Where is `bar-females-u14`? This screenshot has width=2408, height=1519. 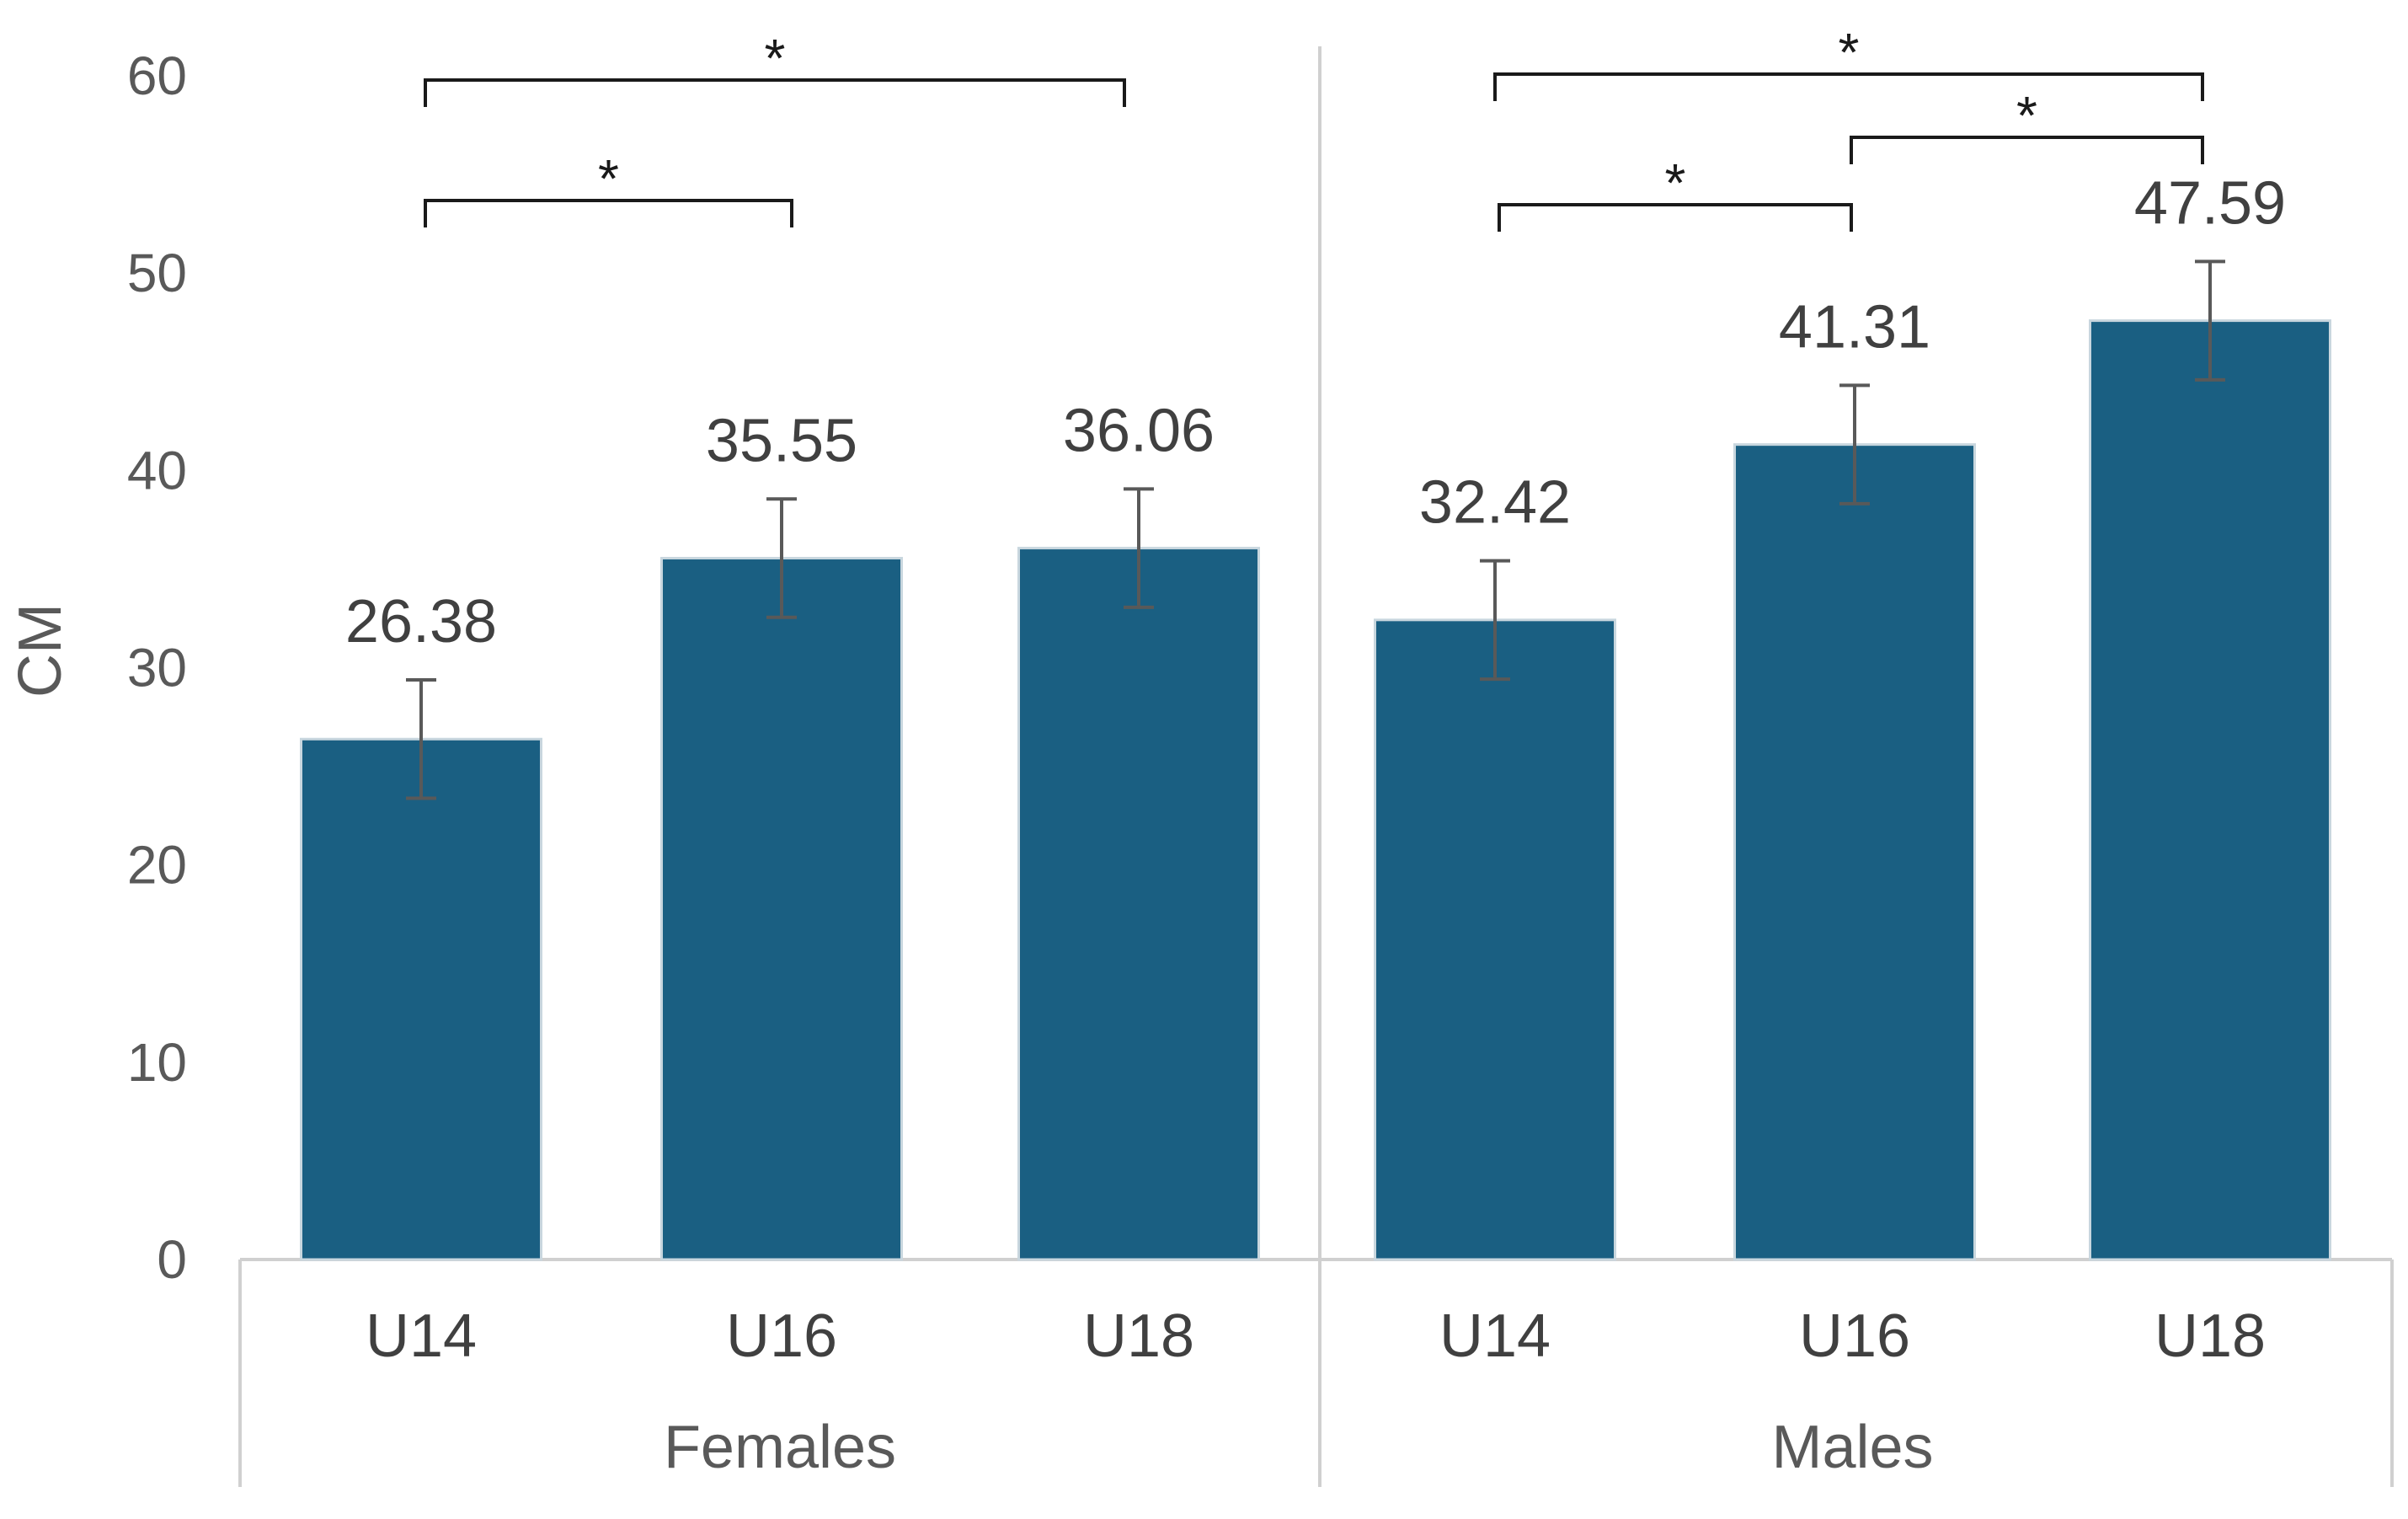 bar-females-u14 is located at coordinates (421, 999).